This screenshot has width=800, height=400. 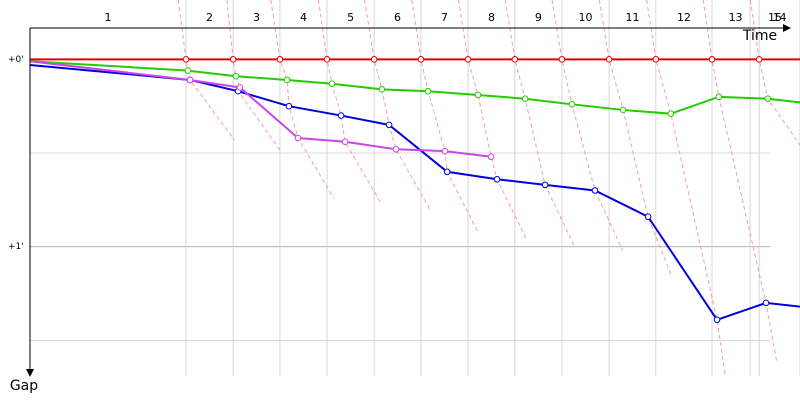 I want to click on lap-label: 10, so click(x=586, y=17).